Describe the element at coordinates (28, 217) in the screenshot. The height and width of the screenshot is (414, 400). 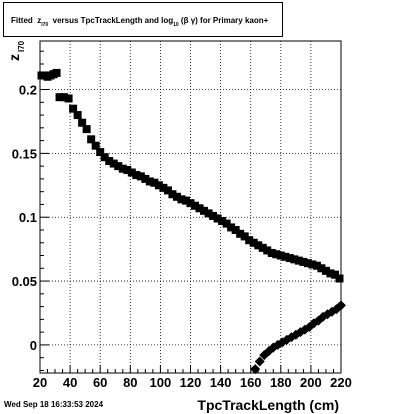
I see `y-tick-label: 0.1` at that location.